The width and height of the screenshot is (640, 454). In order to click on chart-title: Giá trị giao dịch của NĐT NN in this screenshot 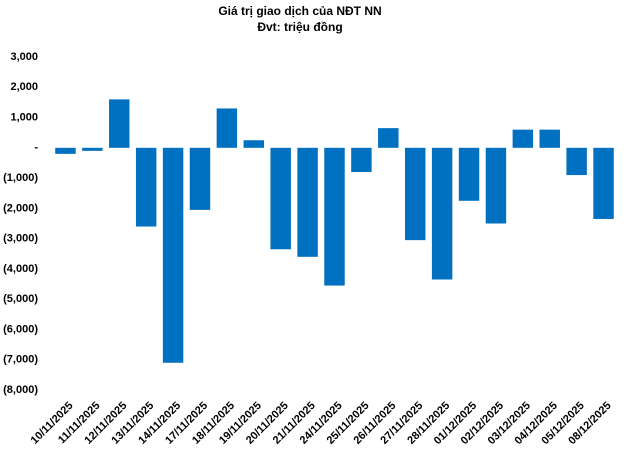, I will do `click(299, 11)`.